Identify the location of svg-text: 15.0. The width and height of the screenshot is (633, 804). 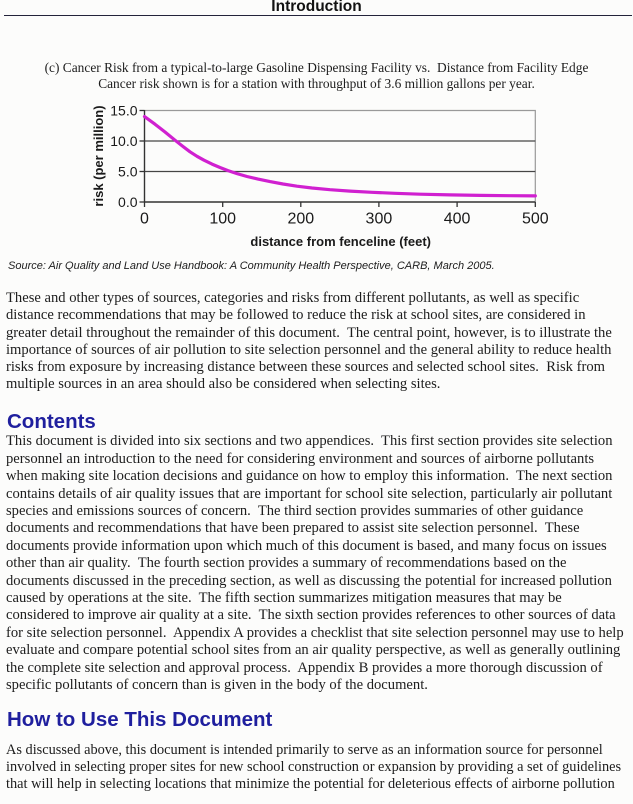
(123, 111).